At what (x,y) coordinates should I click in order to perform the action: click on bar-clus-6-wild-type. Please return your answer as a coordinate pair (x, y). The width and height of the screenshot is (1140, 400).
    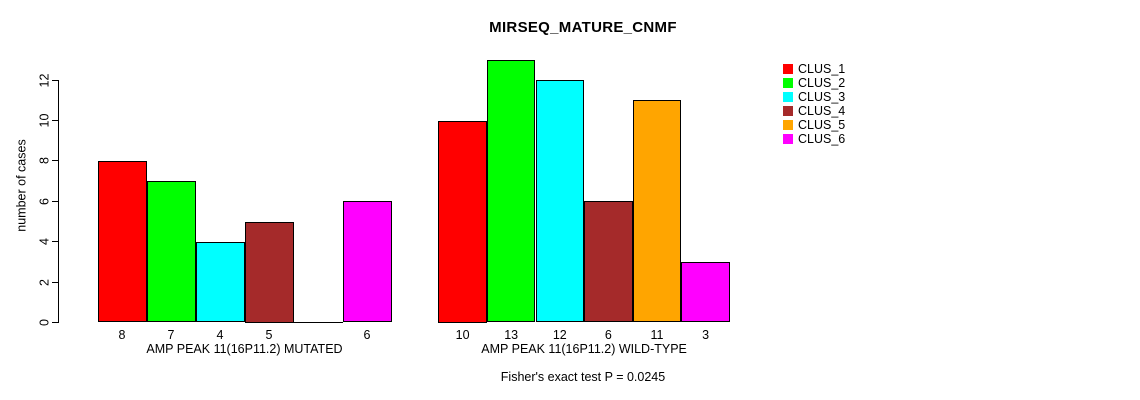
    Looking at the image, I should click on (705, 292).